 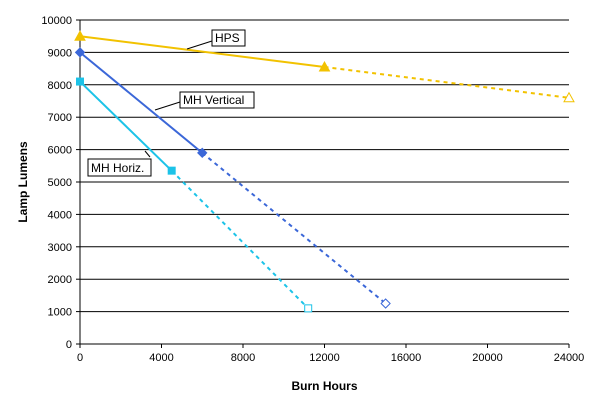 I want to click on y-tick-label-3000: 3000, so click(x=60, y=248).